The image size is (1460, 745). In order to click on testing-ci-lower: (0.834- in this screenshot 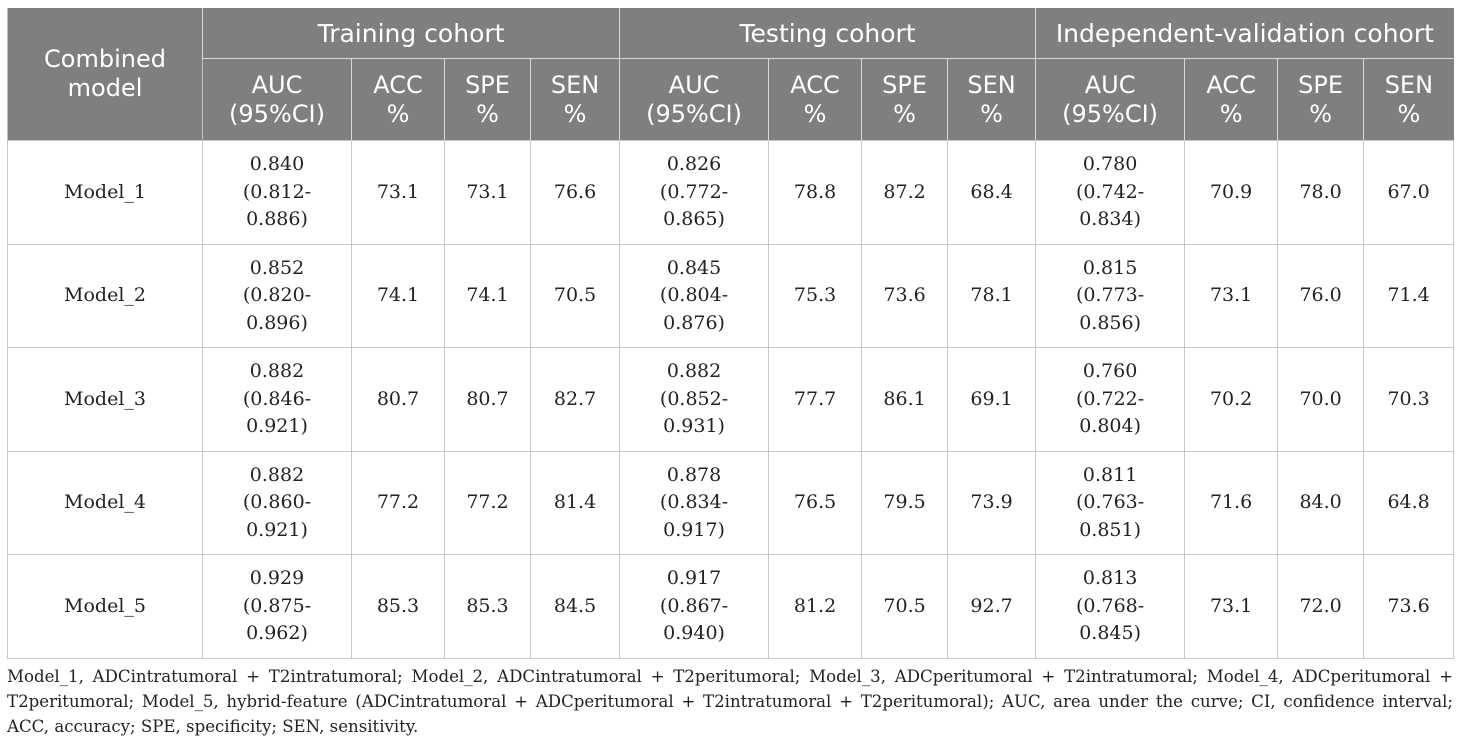, I will do `click(694, 502)`.